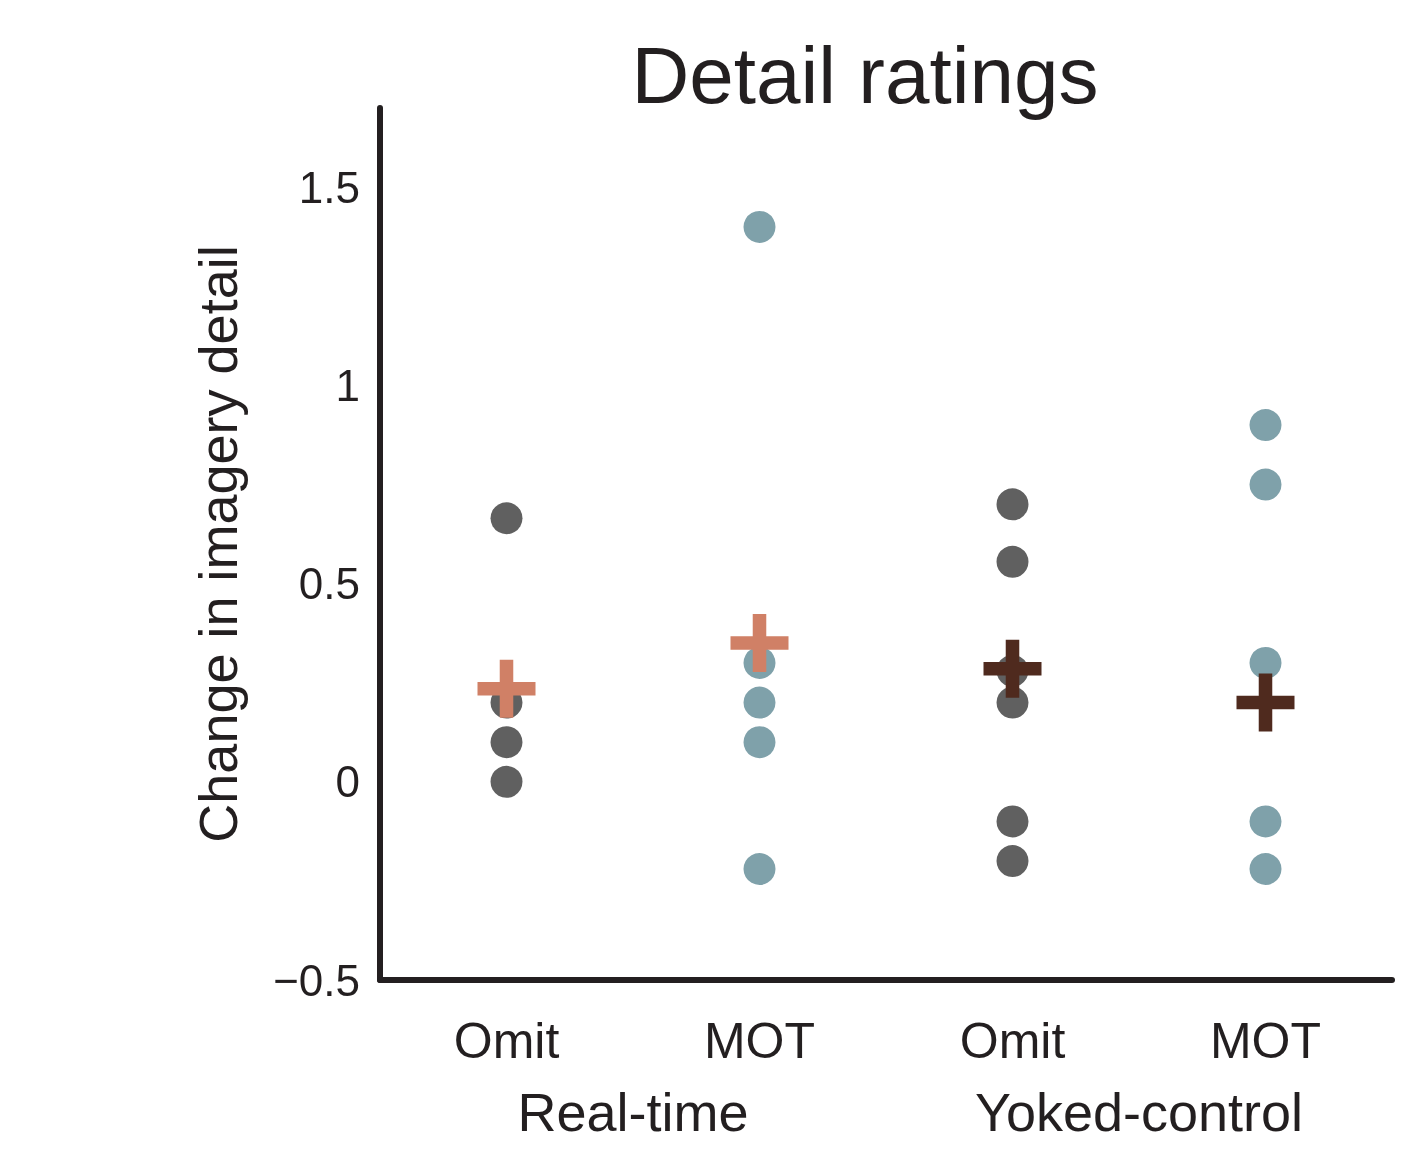 This screenshot has width=1412, height=1152. I want to click on y-tick-label: 0.5, so click(329, 584).